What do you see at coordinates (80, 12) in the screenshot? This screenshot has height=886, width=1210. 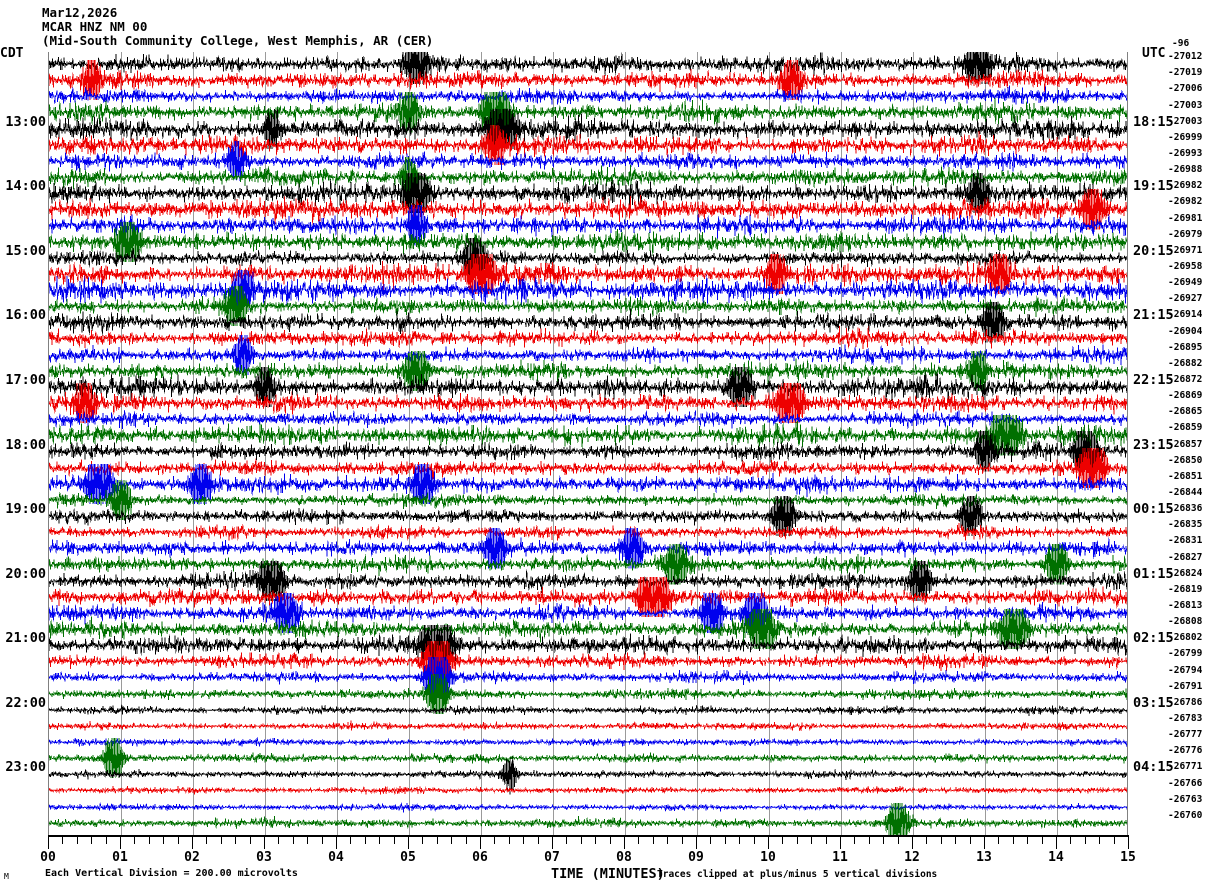 I see `header-date: Mar12,2026` at bounding box center [80, 12].